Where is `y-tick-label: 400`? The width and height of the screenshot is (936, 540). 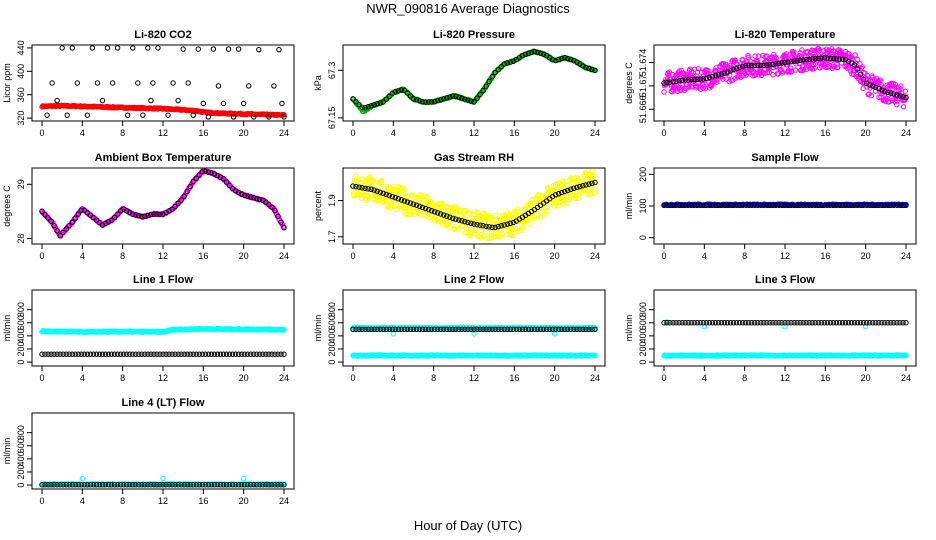 y-tick-label: 400 is located at coordinates (643, 335).